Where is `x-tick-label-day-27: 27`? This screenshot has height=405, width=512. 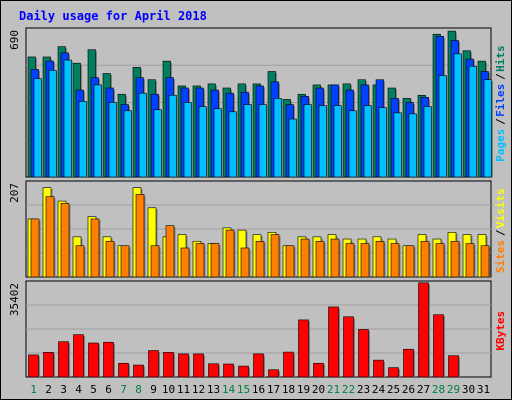 x-tick-label-day-27: 27 is located at coordinates (423, 389).